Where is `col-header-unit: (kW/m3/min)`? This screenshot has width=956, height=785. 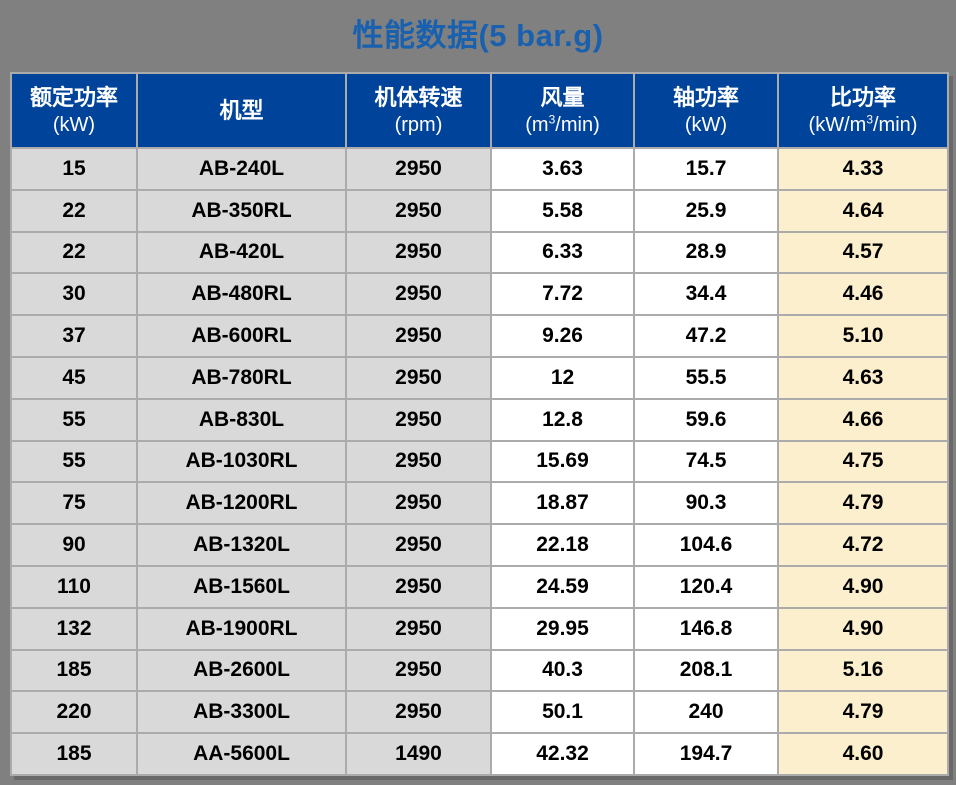 col-header-unit: (kW/m3/min) is located at coordinates (863, 124).